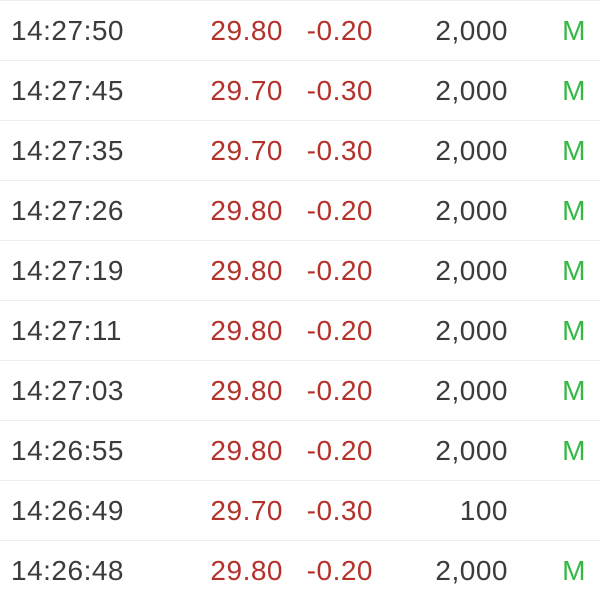 This screenshot has width=600, height=600. Describe the element at coordinates (300, 31) in the screenshot. I see `table-row: 14:27:50 29.80 -0.20 2,000 M` at that location.